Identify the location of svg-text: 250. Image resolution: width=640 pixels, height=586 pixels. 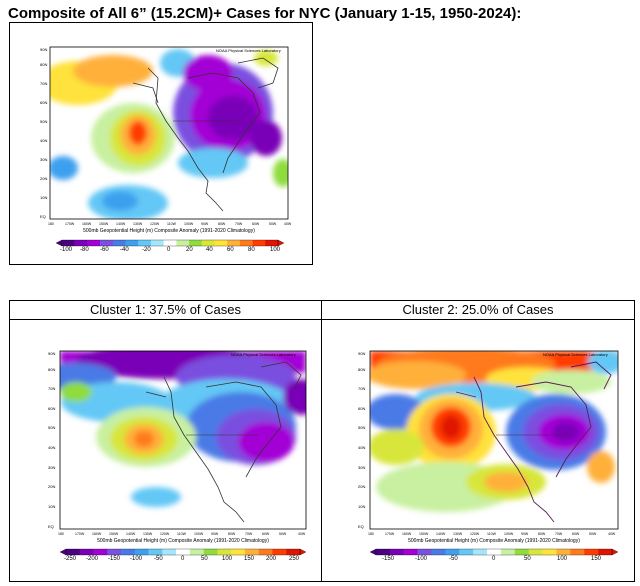
(294, 559).